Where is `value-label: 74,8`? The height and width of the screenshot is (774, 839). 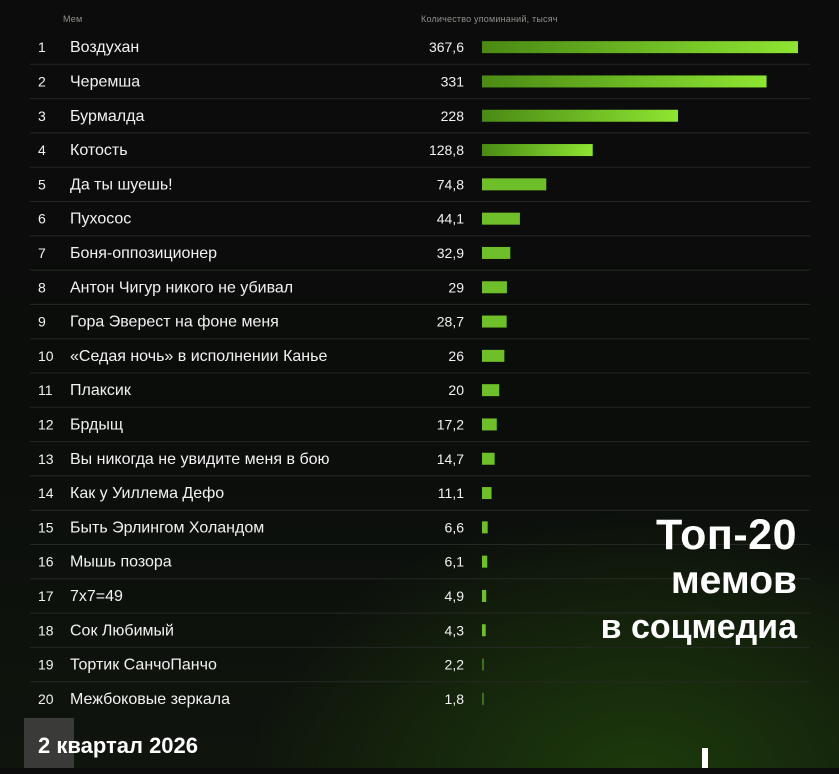
value-label: 74,8 is located at coordinates (450, 184).